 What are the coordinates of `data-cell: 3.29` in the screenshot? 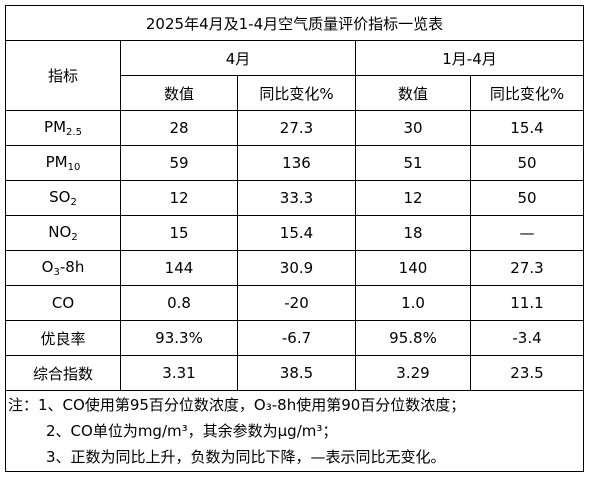 It's located at (413, 373).